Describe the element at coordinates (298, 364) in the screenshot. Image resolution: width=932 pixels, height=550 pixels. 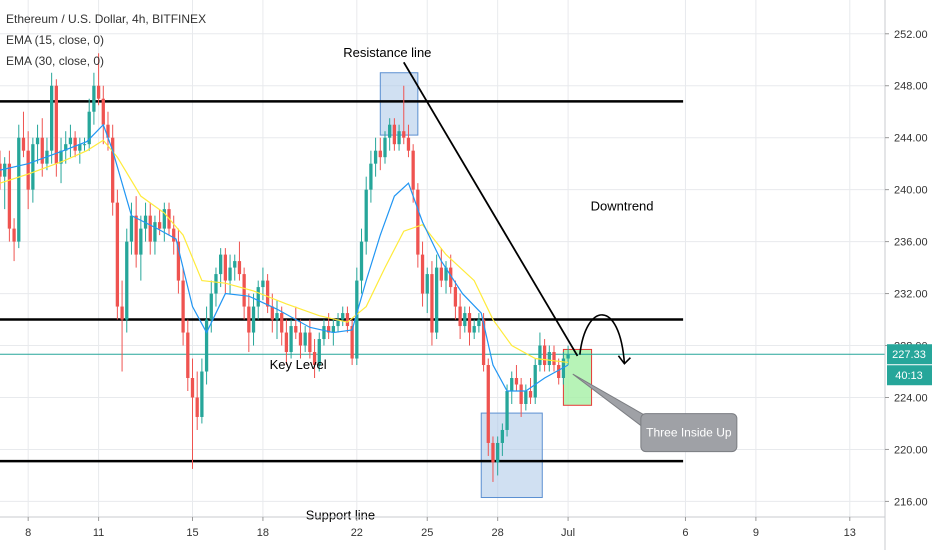
I see `annotation-label: Key Level` at that location.